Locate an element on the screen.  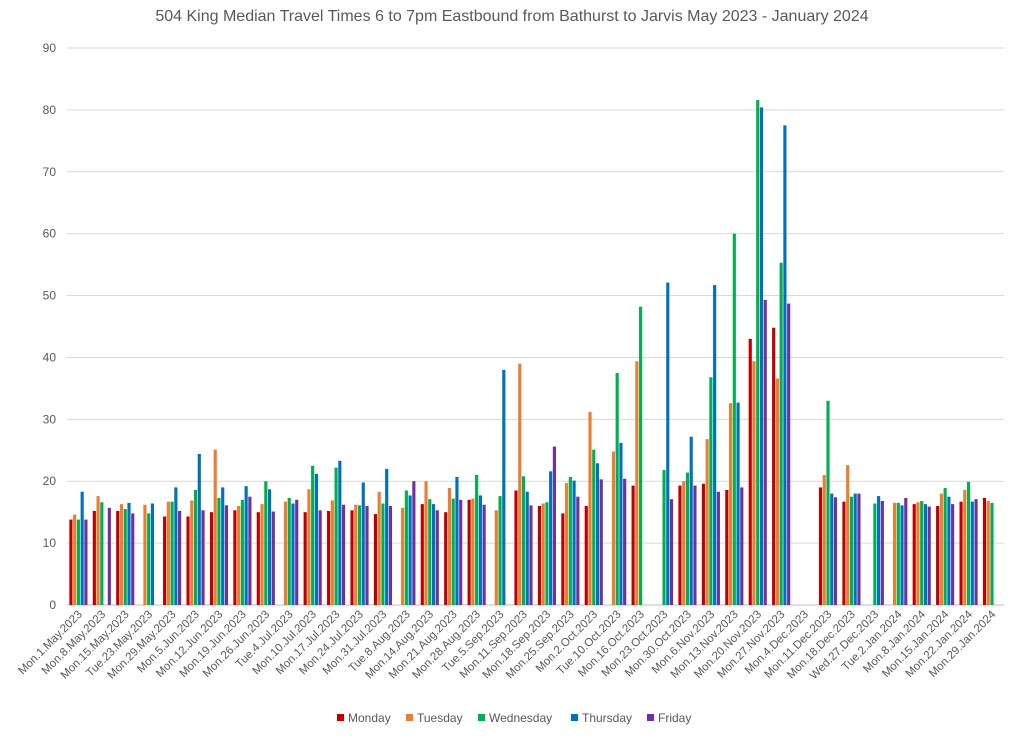
bar-monday: Monday Mon.8.May.2023: 15.2 is located at coordinates (94, 557).